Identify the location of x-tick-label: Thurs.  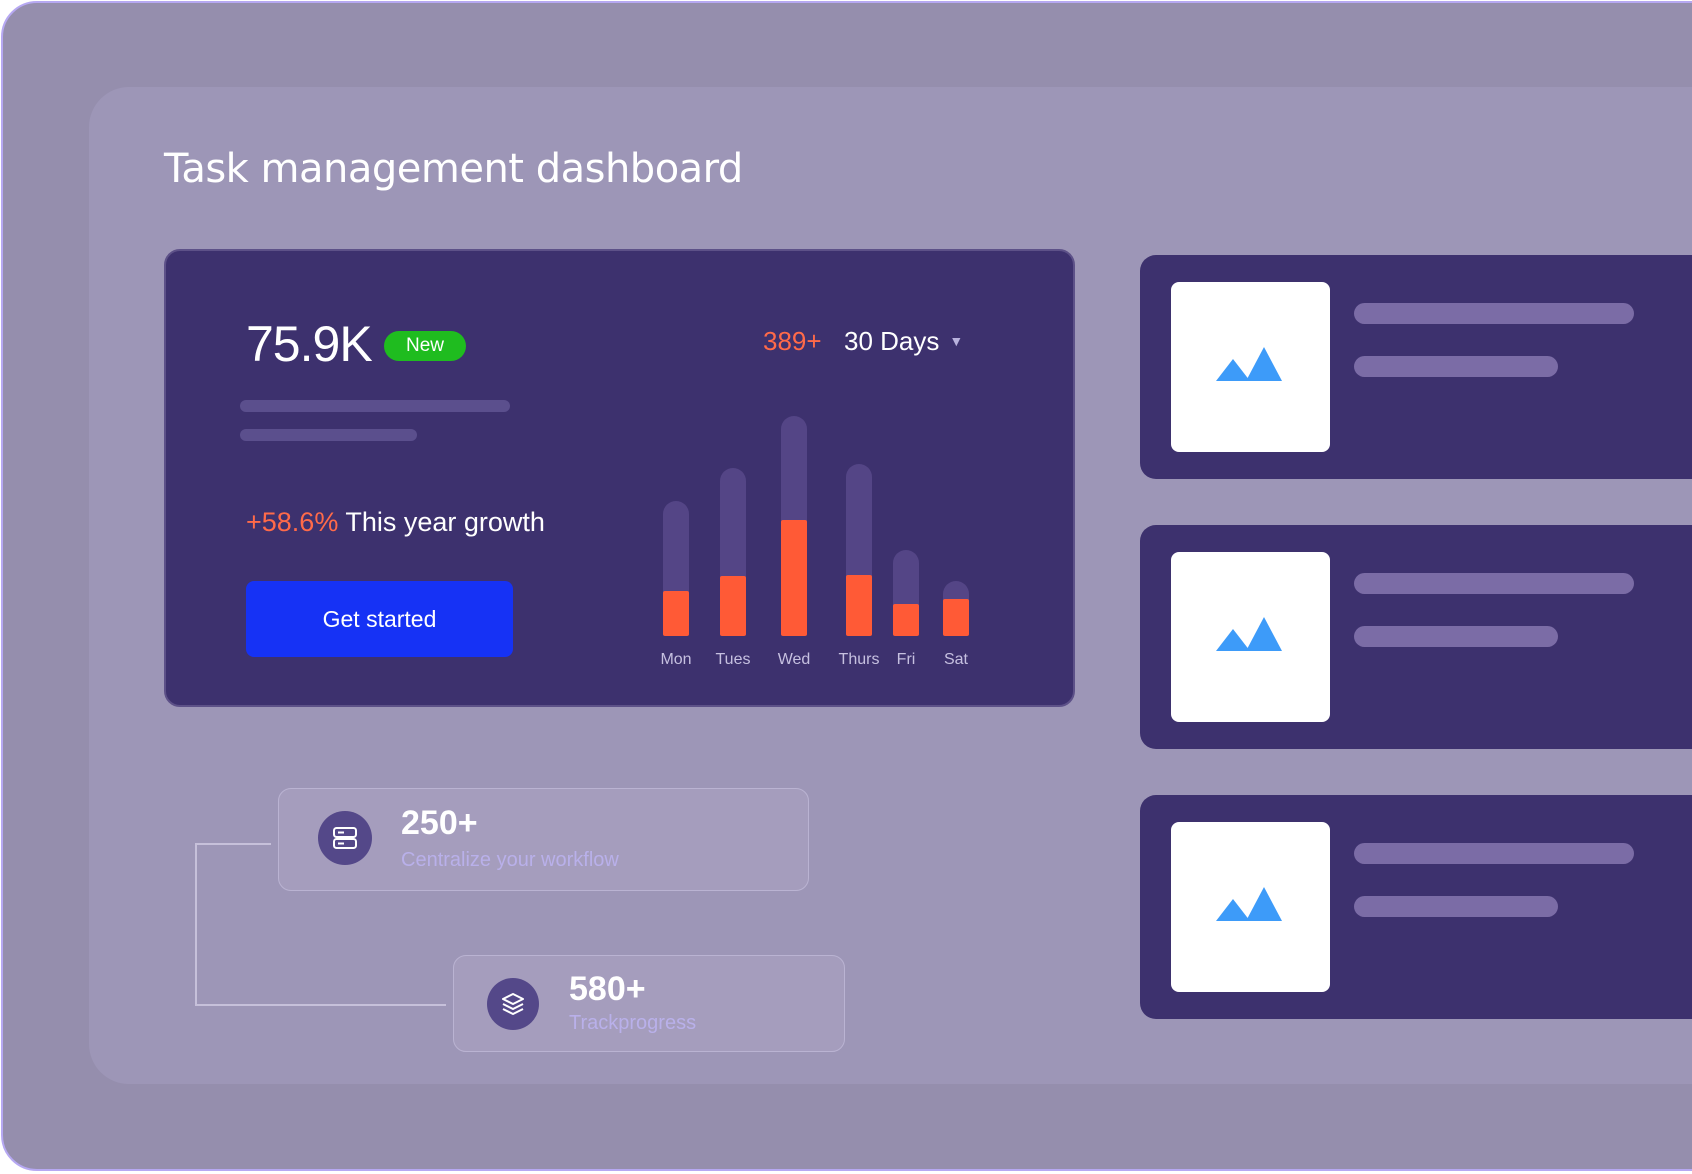
(859, 659).